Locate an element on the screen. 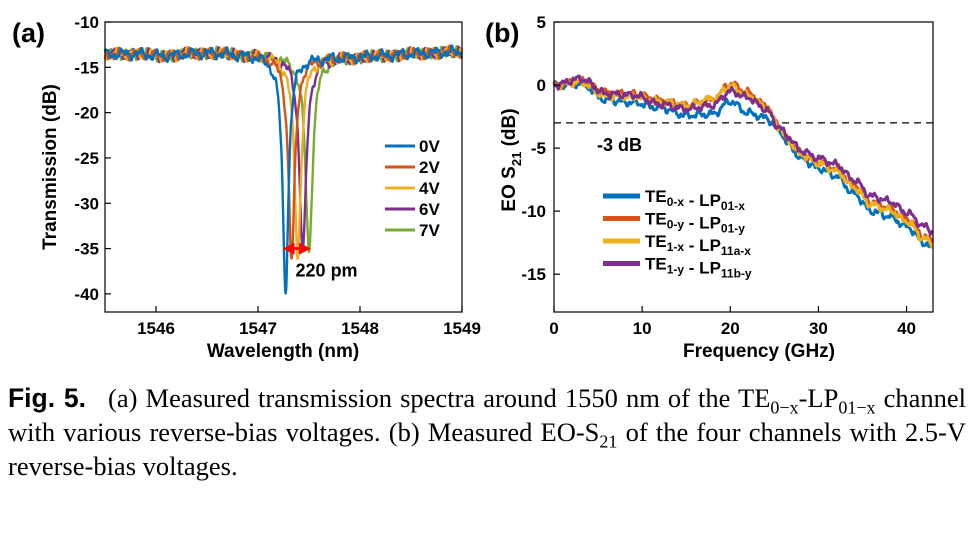  panel-b-y-tick-label: -5 is located at coordinates (538, 148).